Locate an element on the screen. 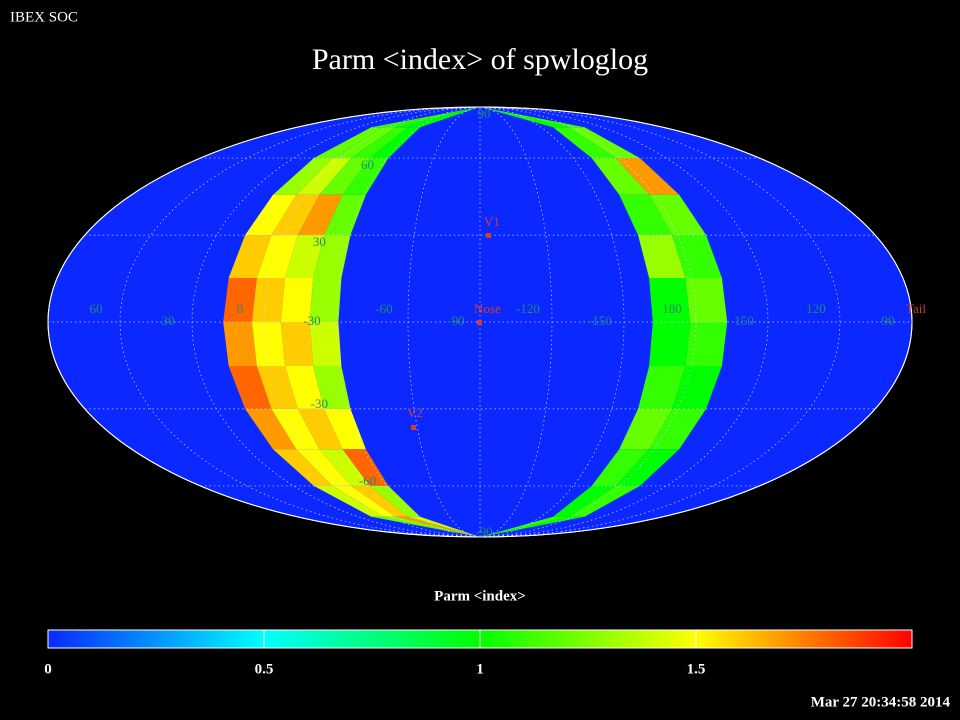 The height and width of the screenshot is (720, 960). longitude-label: -120 is located at coordinates (528, 308).